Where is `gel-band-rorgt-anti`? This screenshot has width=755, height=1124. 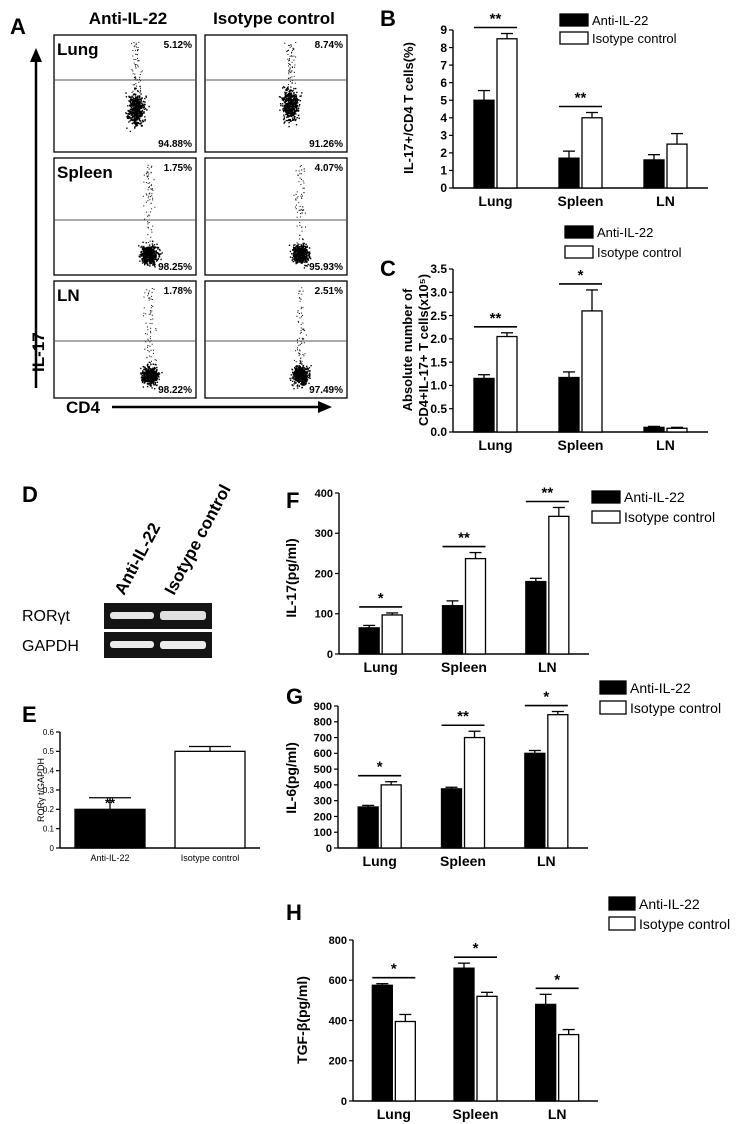 gel-band-rorgt-anti is located at coordinates (132, 615).